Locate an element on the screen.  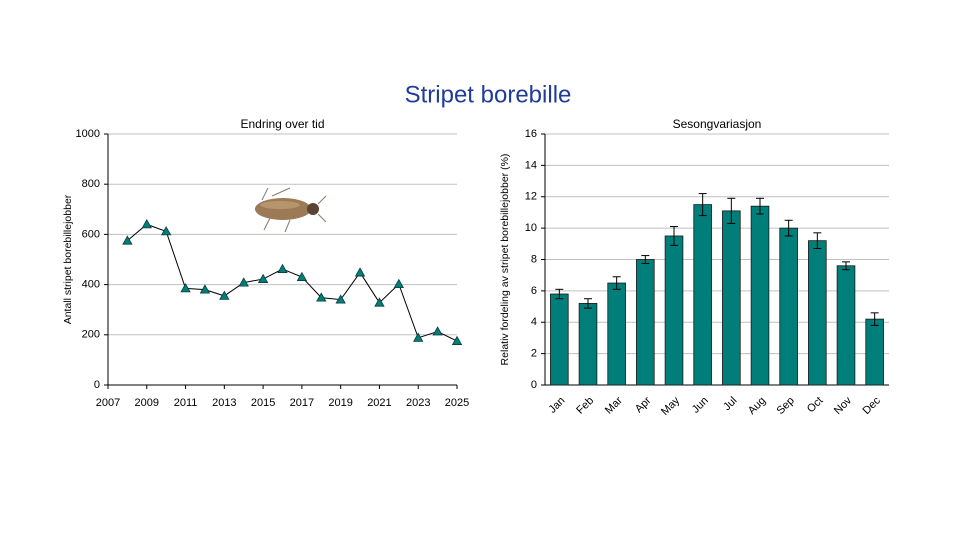
beetle-icon is located at coordinates (291, 210).